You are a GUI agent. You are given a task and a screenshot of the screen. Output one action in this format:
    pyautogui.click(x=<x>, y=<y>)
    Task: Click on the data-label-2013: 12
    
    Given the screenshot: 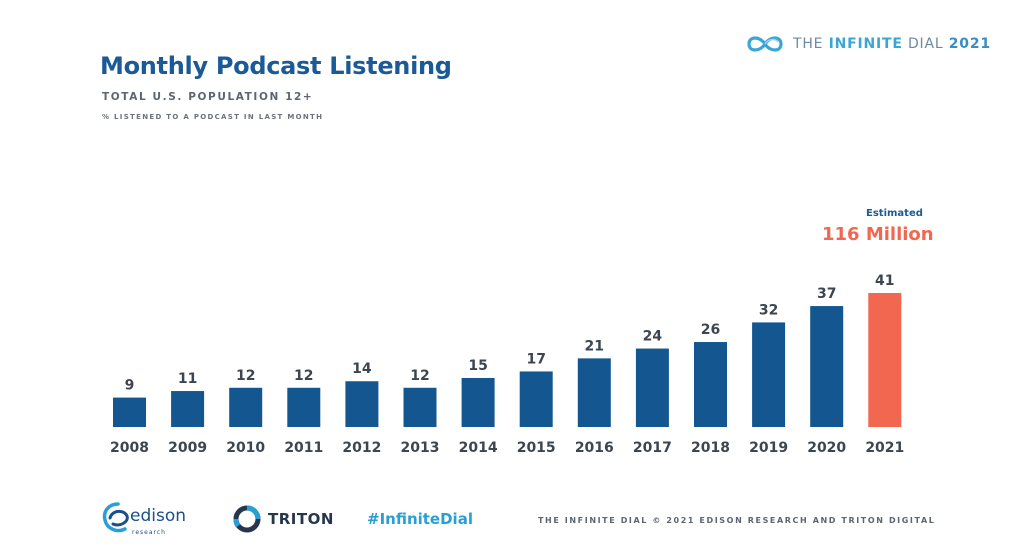 What is the action you would take?
    pyautogui.click(x=419, y=376)
    